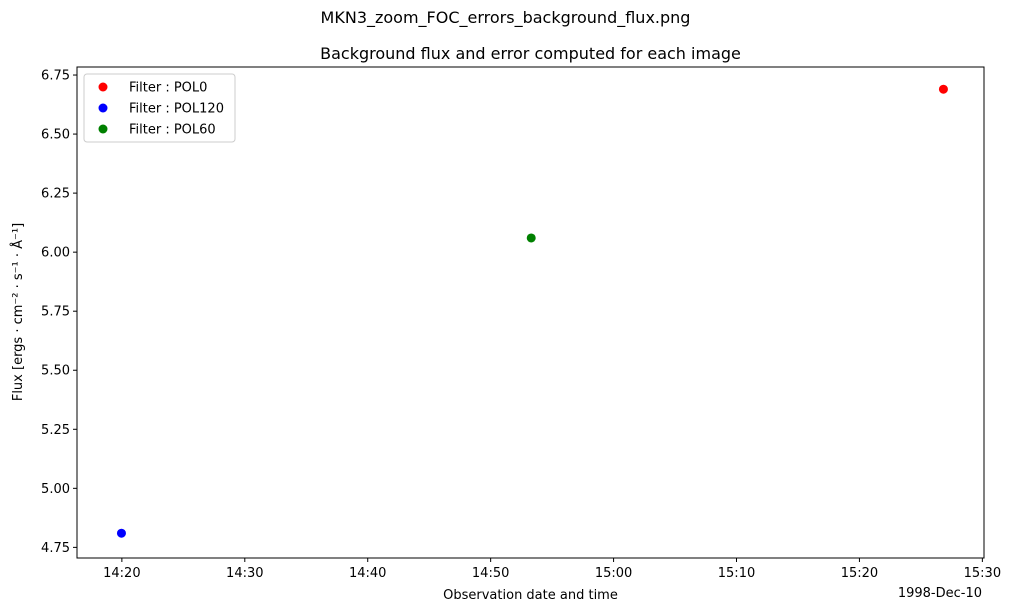  I want to click on x-tick-label: 14:50, so click(490, 573).